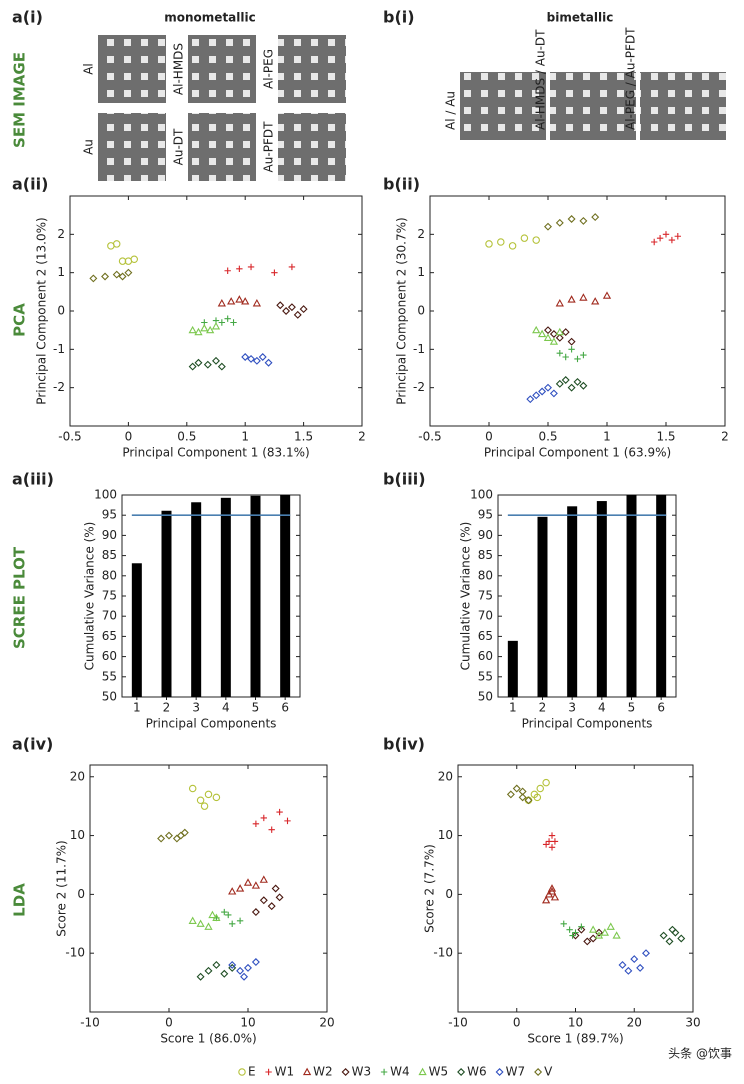 The width and height of the screenshot is (744, 1084). Describe the element at coordinates (485, 535) in the screenshot. I see `y-tick-label: 90` at that location.